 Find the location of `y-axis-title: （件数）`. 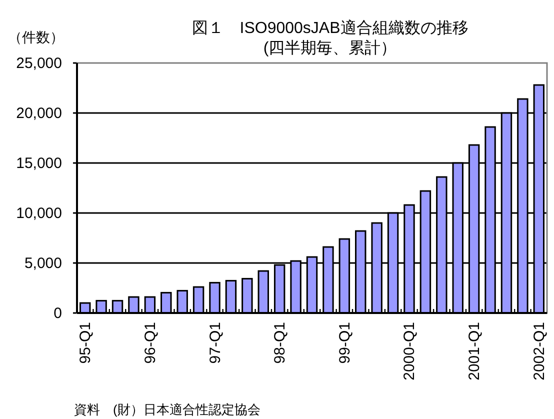

y-axis-title: （件数） is located at coordinates (36, 37).